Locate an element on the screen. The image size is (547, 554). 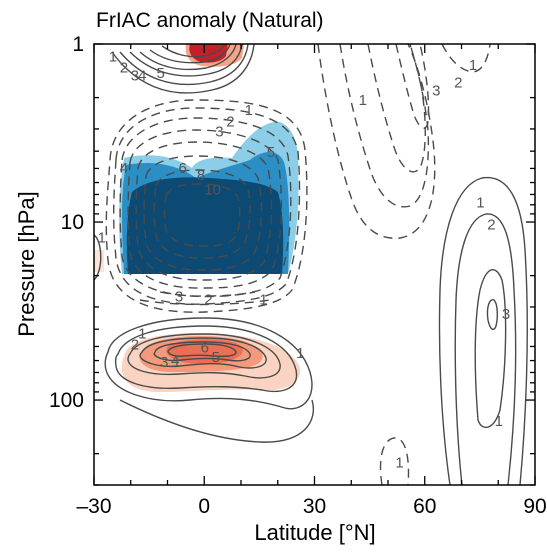
y-tick-label: 10 is located at coordinates (72, 222).